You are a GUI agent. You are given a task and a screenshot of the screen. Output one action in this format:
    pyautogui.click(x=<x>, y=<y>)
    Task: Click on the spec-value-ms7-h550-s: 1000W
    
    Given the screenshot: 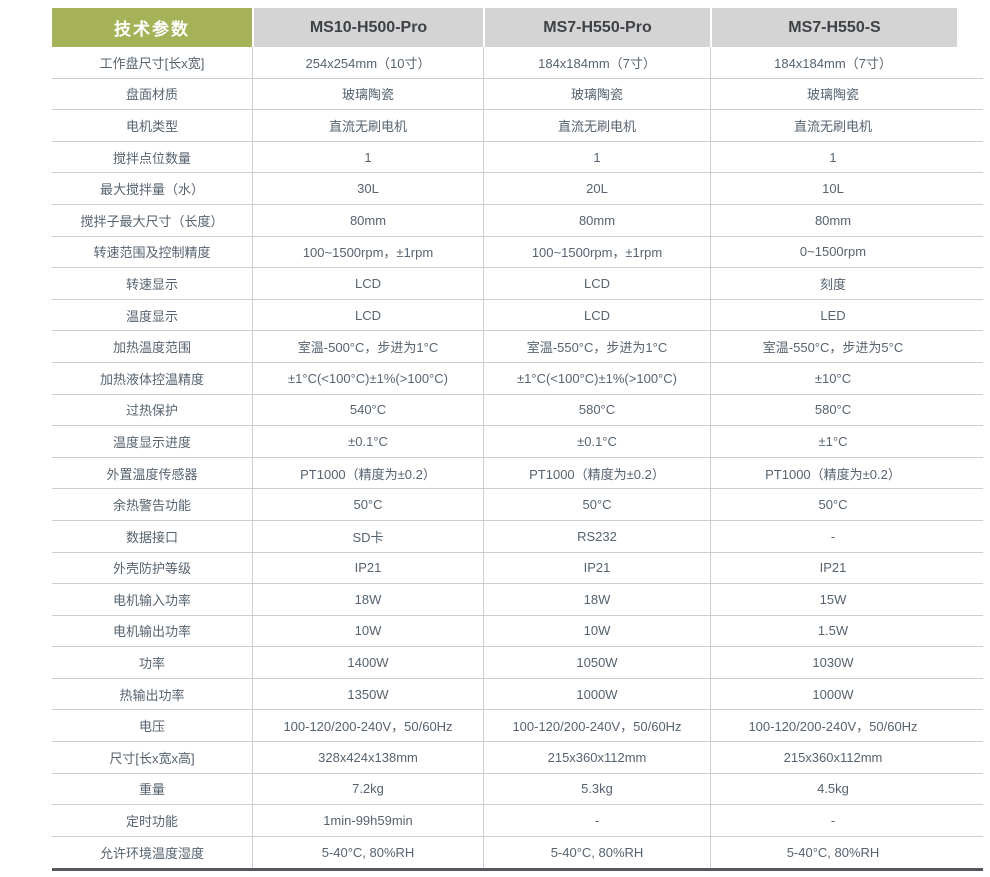 What is the action you would take?
    pyautogui.click(x=846, y=694)
    